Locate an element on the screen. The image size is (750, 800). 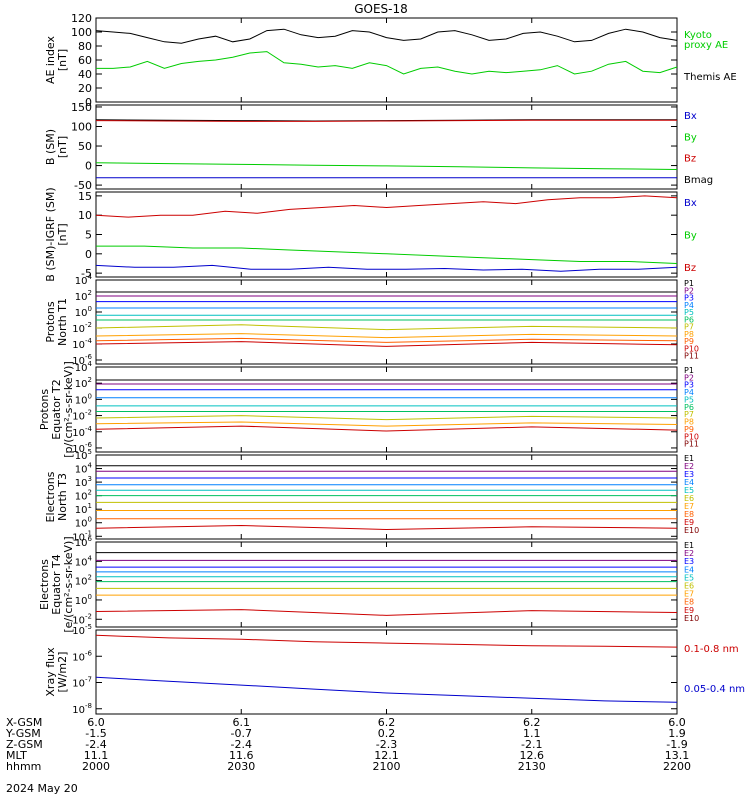
legend-label: E6 is located at coordinates (689, 586).